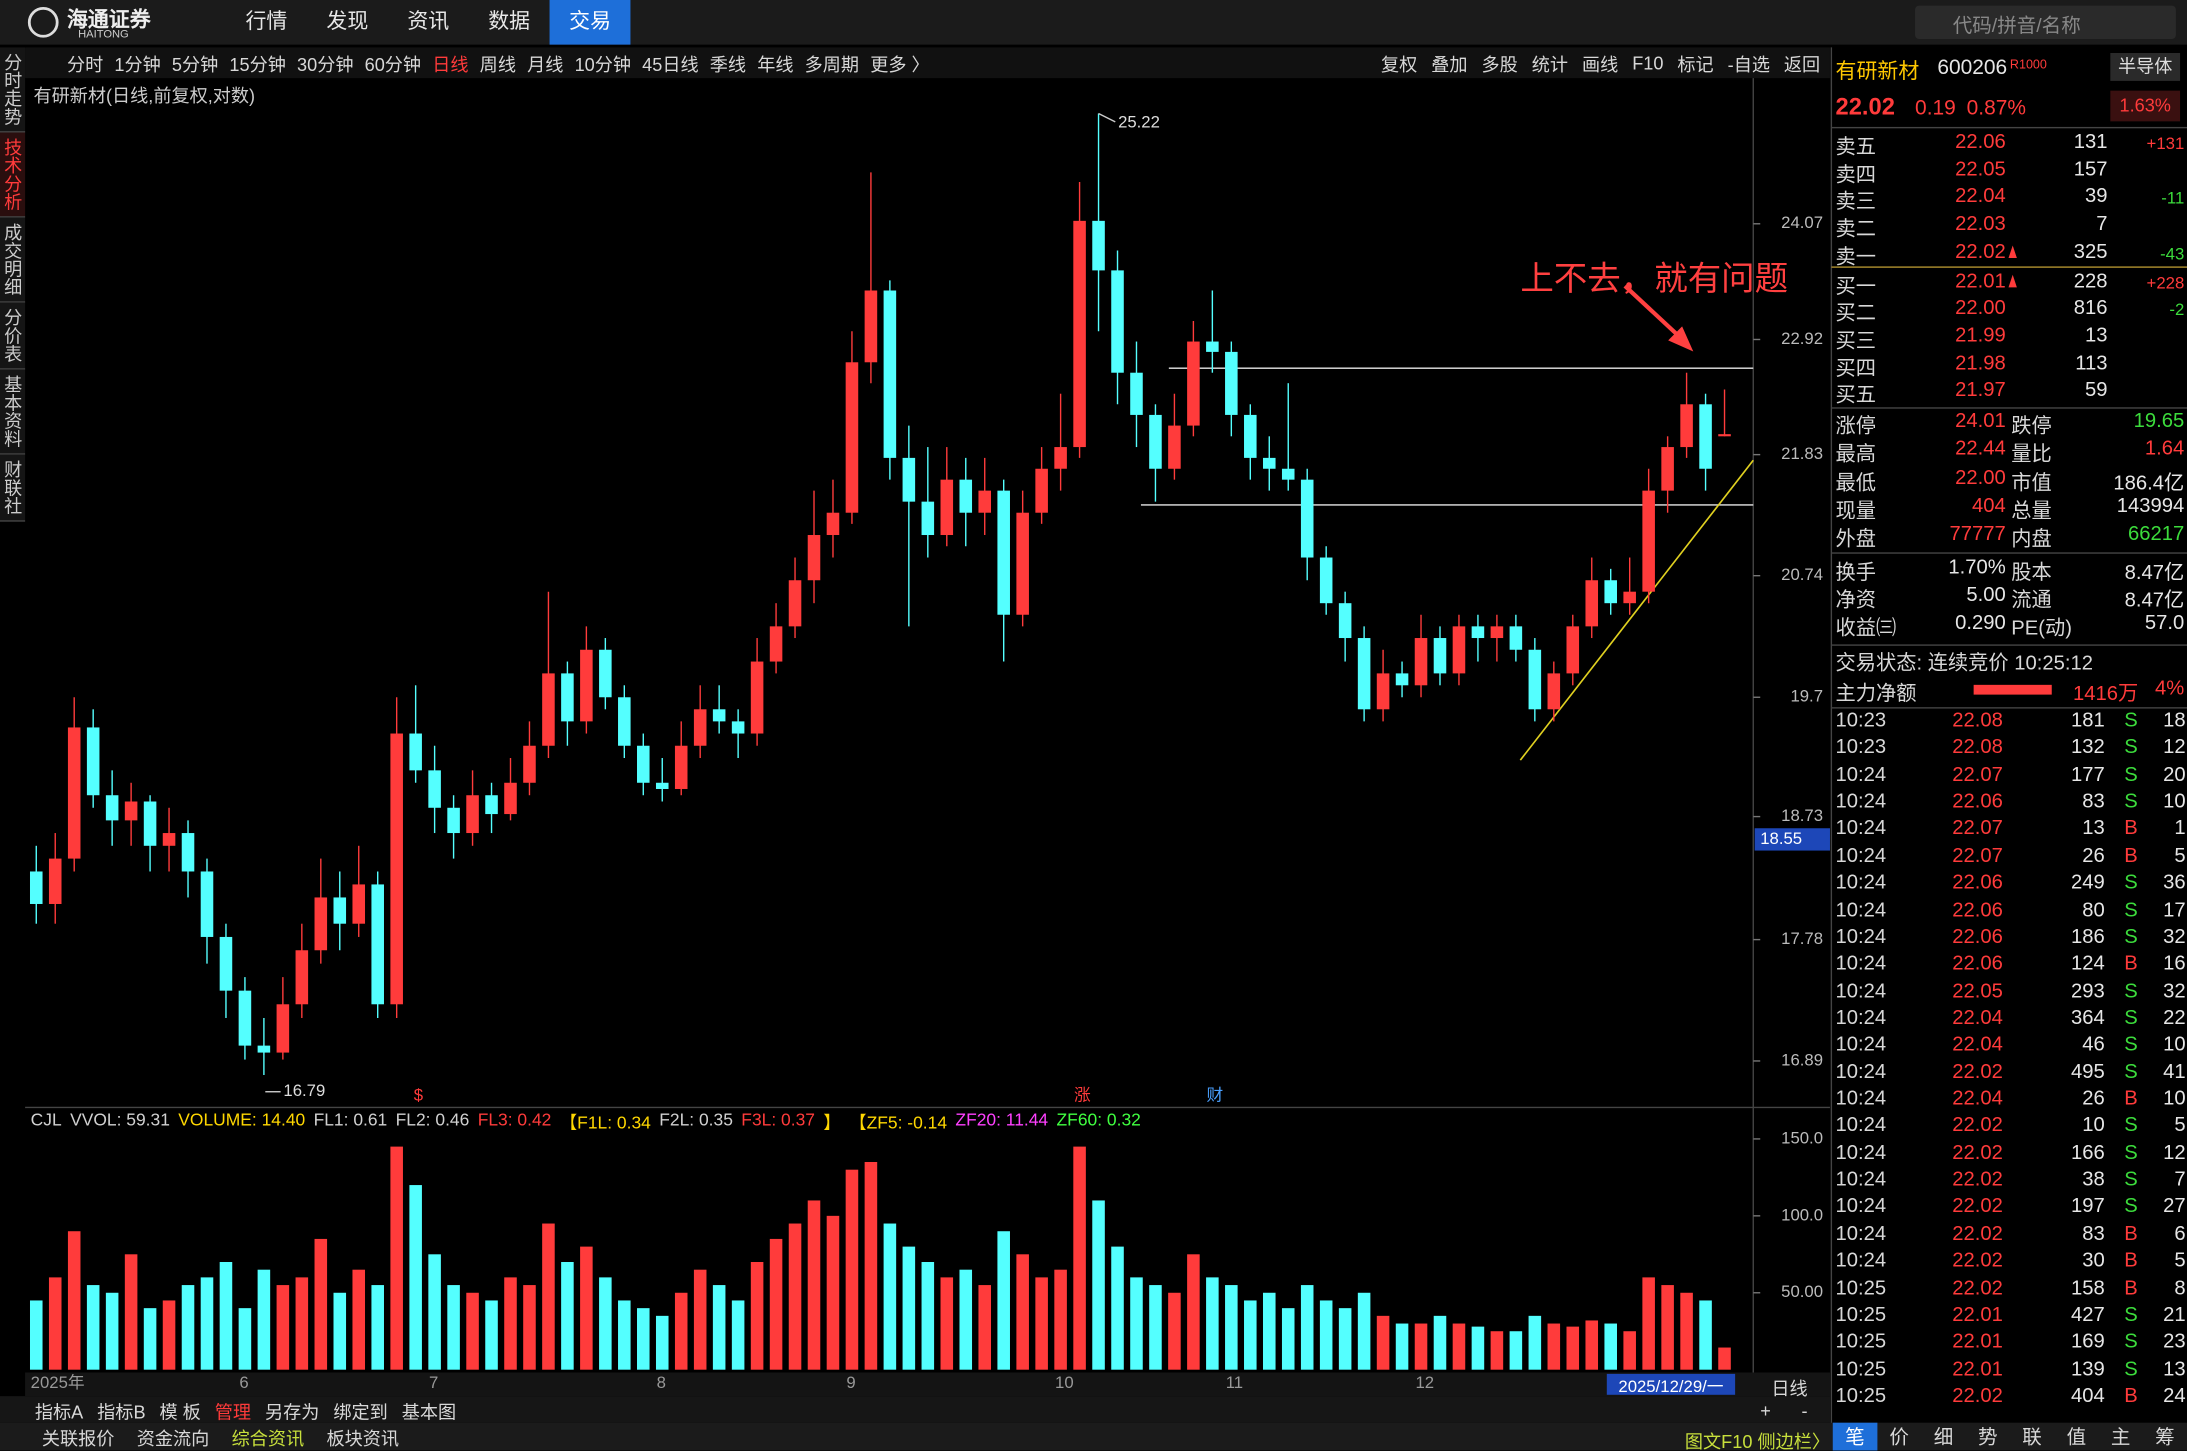 The height and width of the screenshot is (1451, 2187). What do you see at coordinates (2120, 1436) in the screenshot?
I see `panel-tab: 主` at bounding box center [2120, 1436].